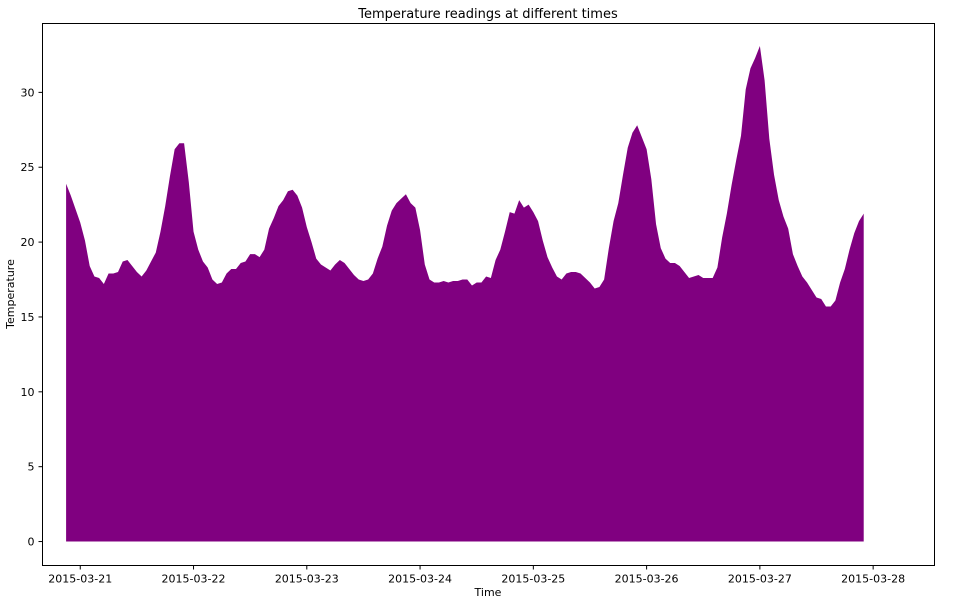 This screenshot has height=604, width=955. Describe the element at coordinates (28, 92) in the screenshot. I see `y-tick-label: 30` at that location.